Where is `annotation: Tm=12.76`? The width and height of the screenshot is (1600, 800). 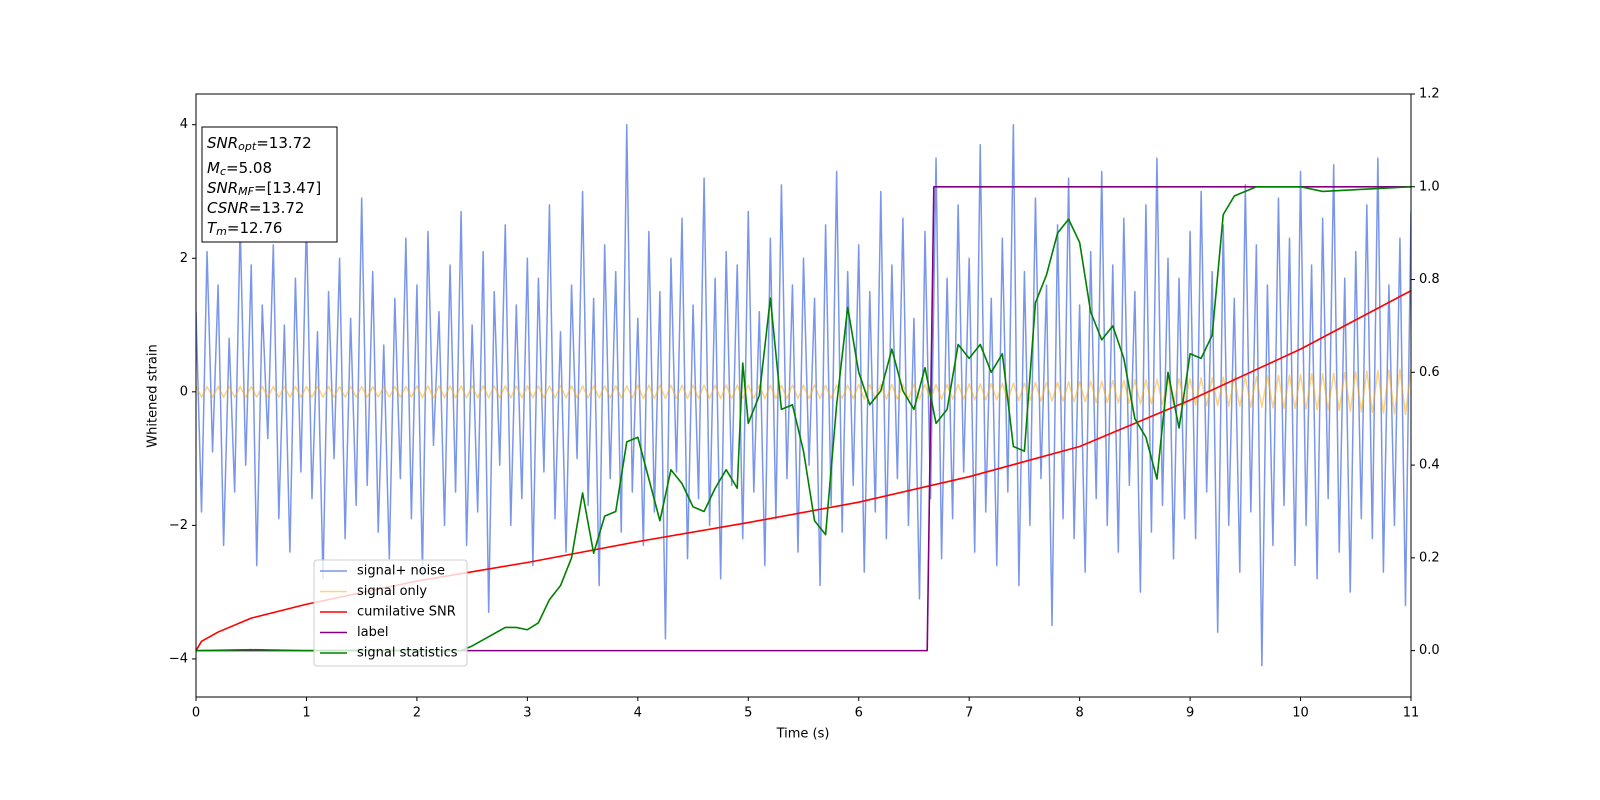 annotation: Tm=12.76 is located at coordinates (244, 229).